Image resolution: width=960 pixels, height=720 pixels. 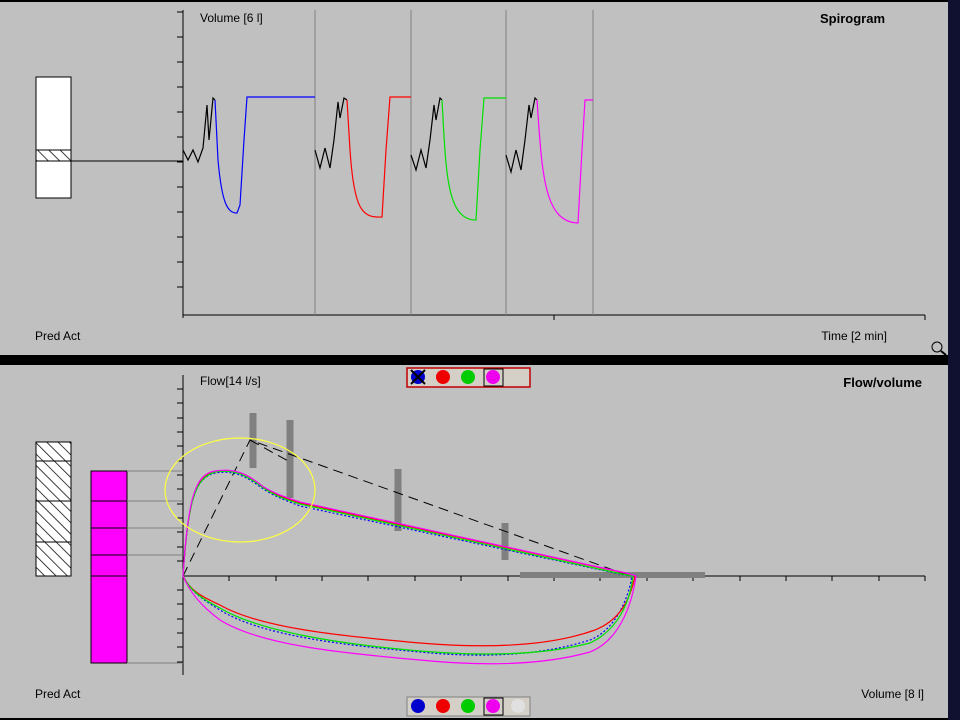 What do you see at coordinates (240, 490) in the screenshot?
I see `highlight-ellipse` at bounding box center [240, 490].